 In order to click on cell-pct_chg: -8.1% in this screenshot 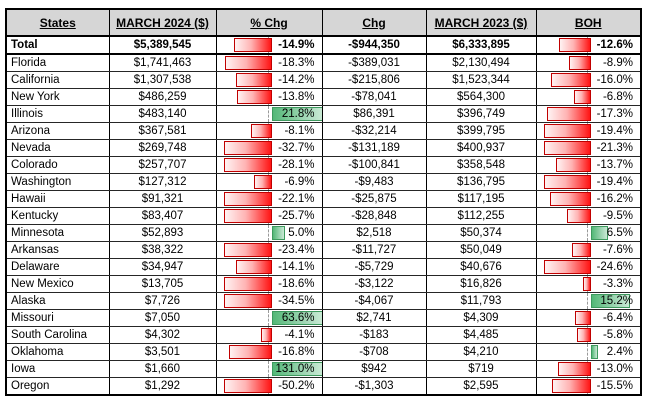, I will do `click(269, 131)`.